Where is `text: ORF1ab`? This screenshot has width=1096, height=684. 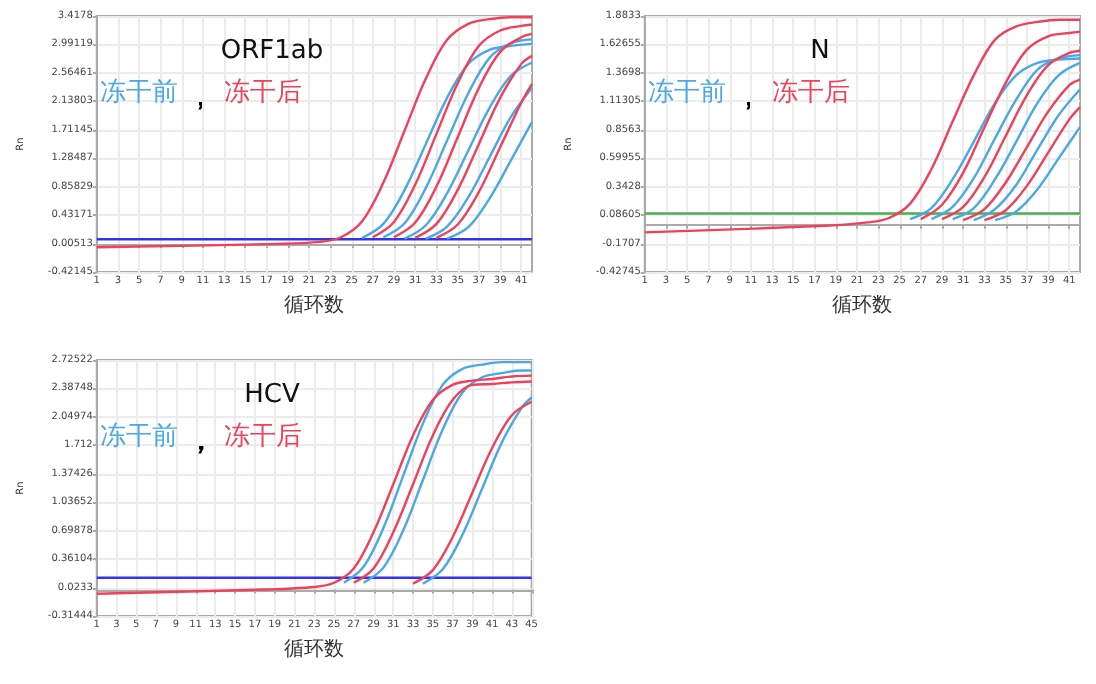
text: ORF1ab is located at coordinates (272, 51).